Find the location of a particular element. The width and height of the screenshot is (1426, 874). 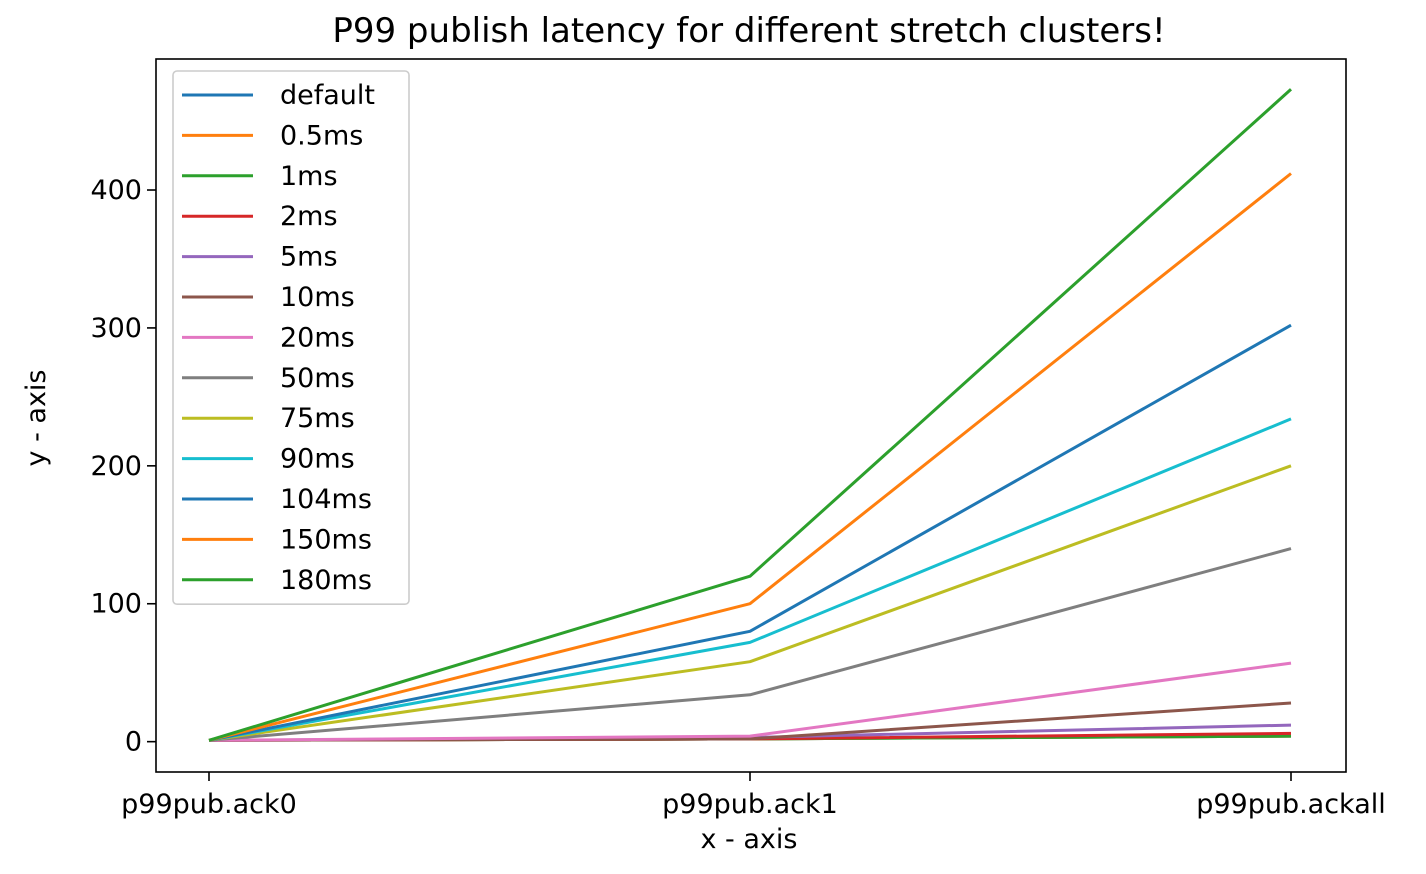

legend-box is located at coordinates (291, 338).